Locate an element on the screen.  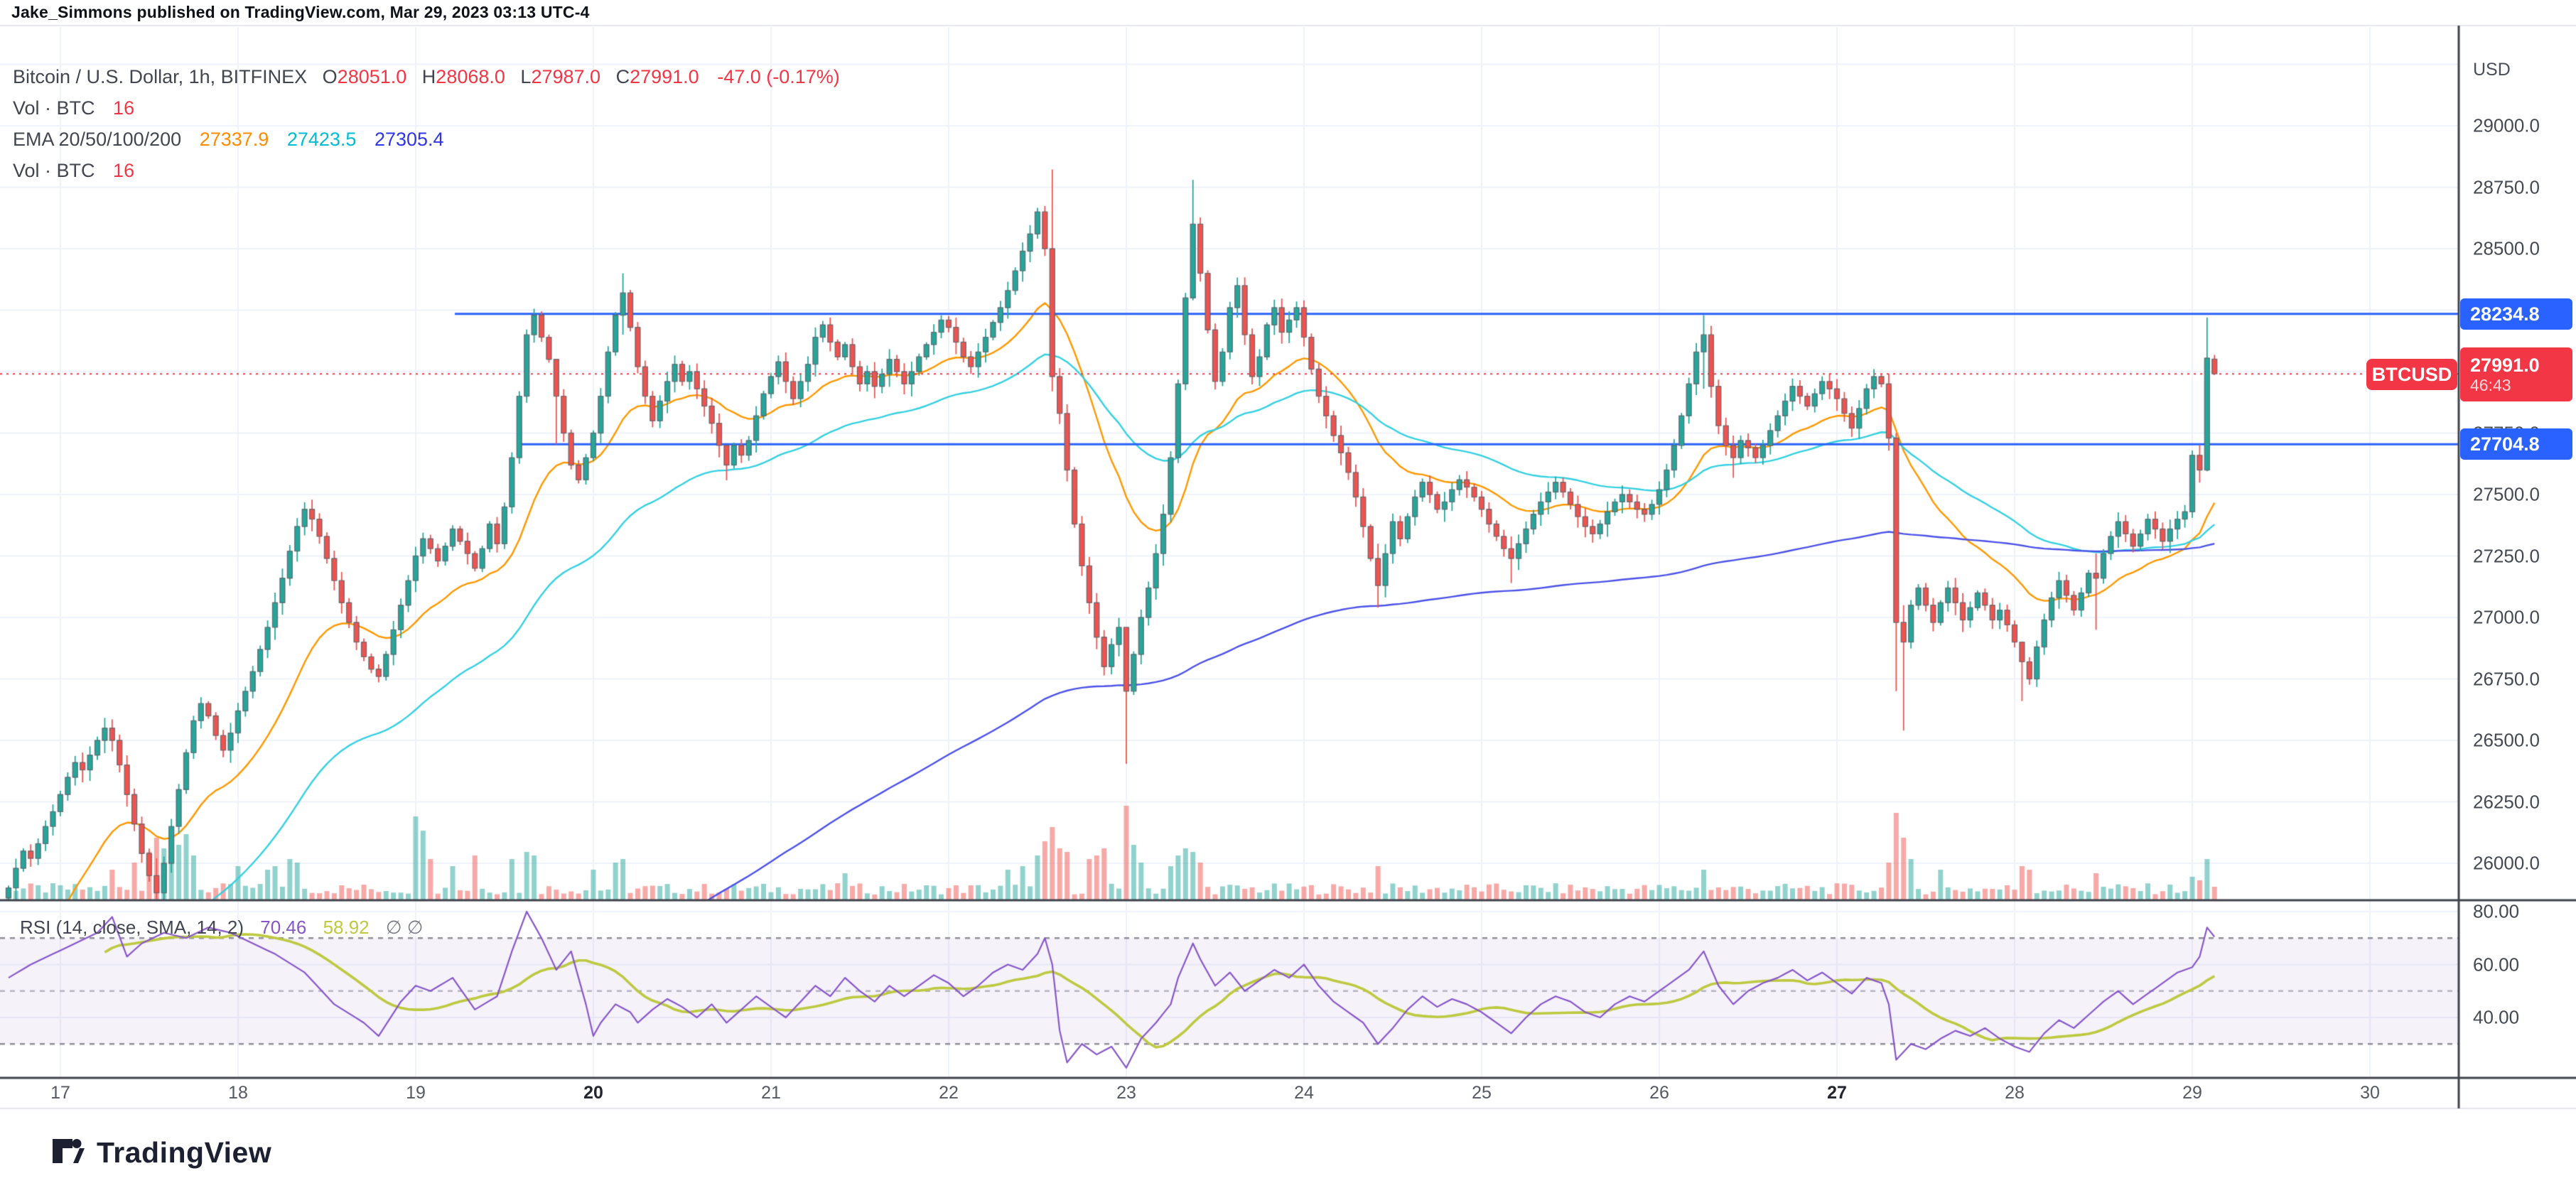
time-axis-label: 24 is located at coordinates (1304, 1093).